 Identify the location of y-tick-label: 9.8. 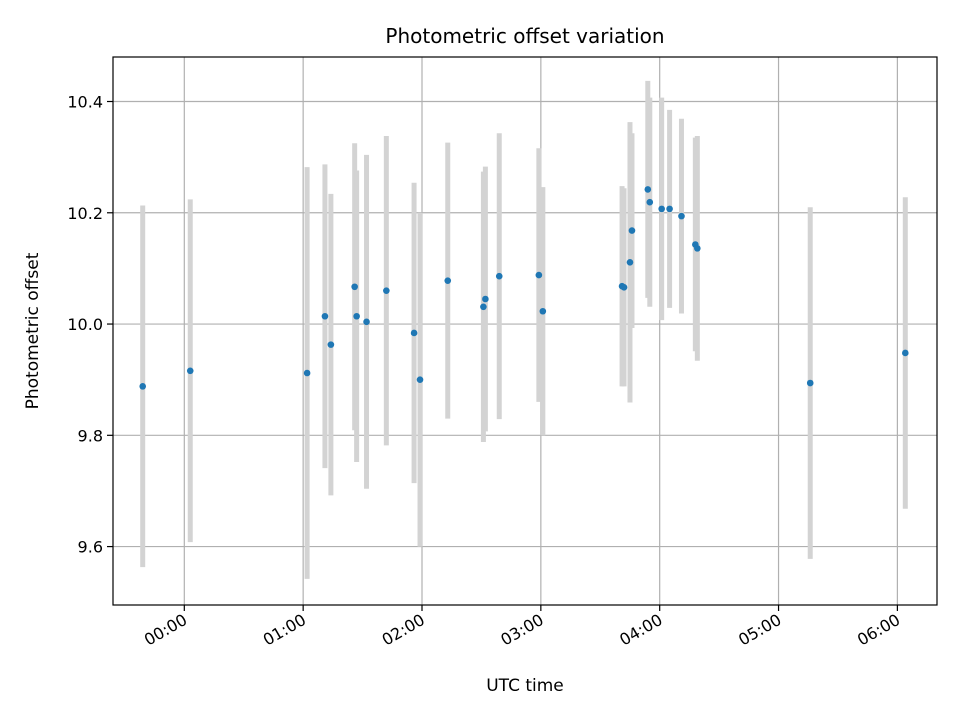
(90, 435).